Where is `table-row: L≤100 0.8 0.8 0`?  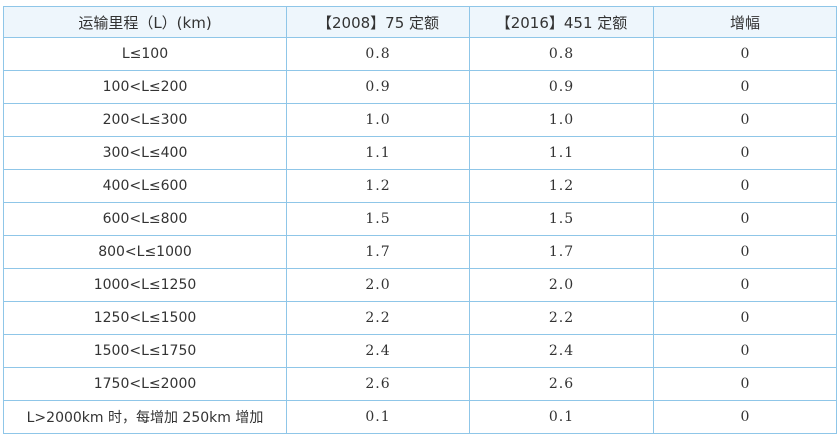
table-row: L≤100 0.8 0.8 0 is located at coordinates (420, 54).